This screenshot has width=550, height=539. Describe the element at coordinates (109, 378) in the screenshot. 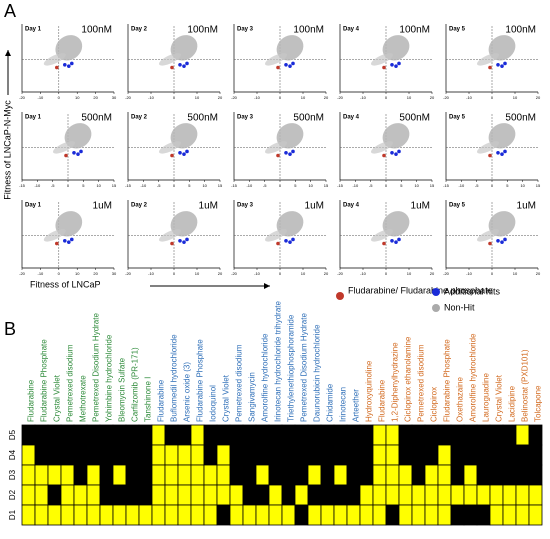

I see `drug-label: Yohimbine hydrochloride` at that location.